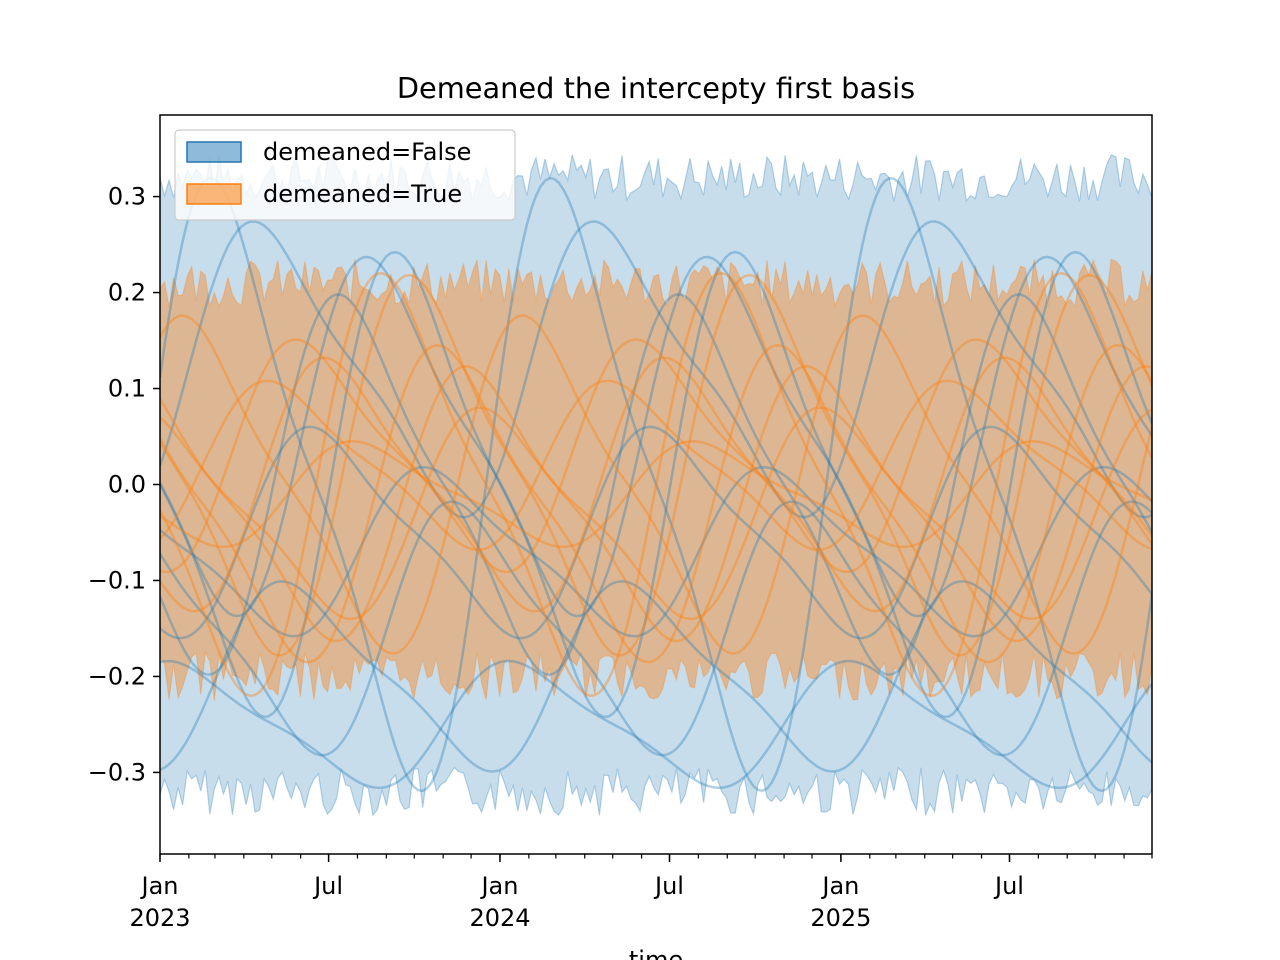 Image resolution: width=1280 pixels, height=960 pixels. I want to click on y-tick-label: 0.2, so click(127, 293).